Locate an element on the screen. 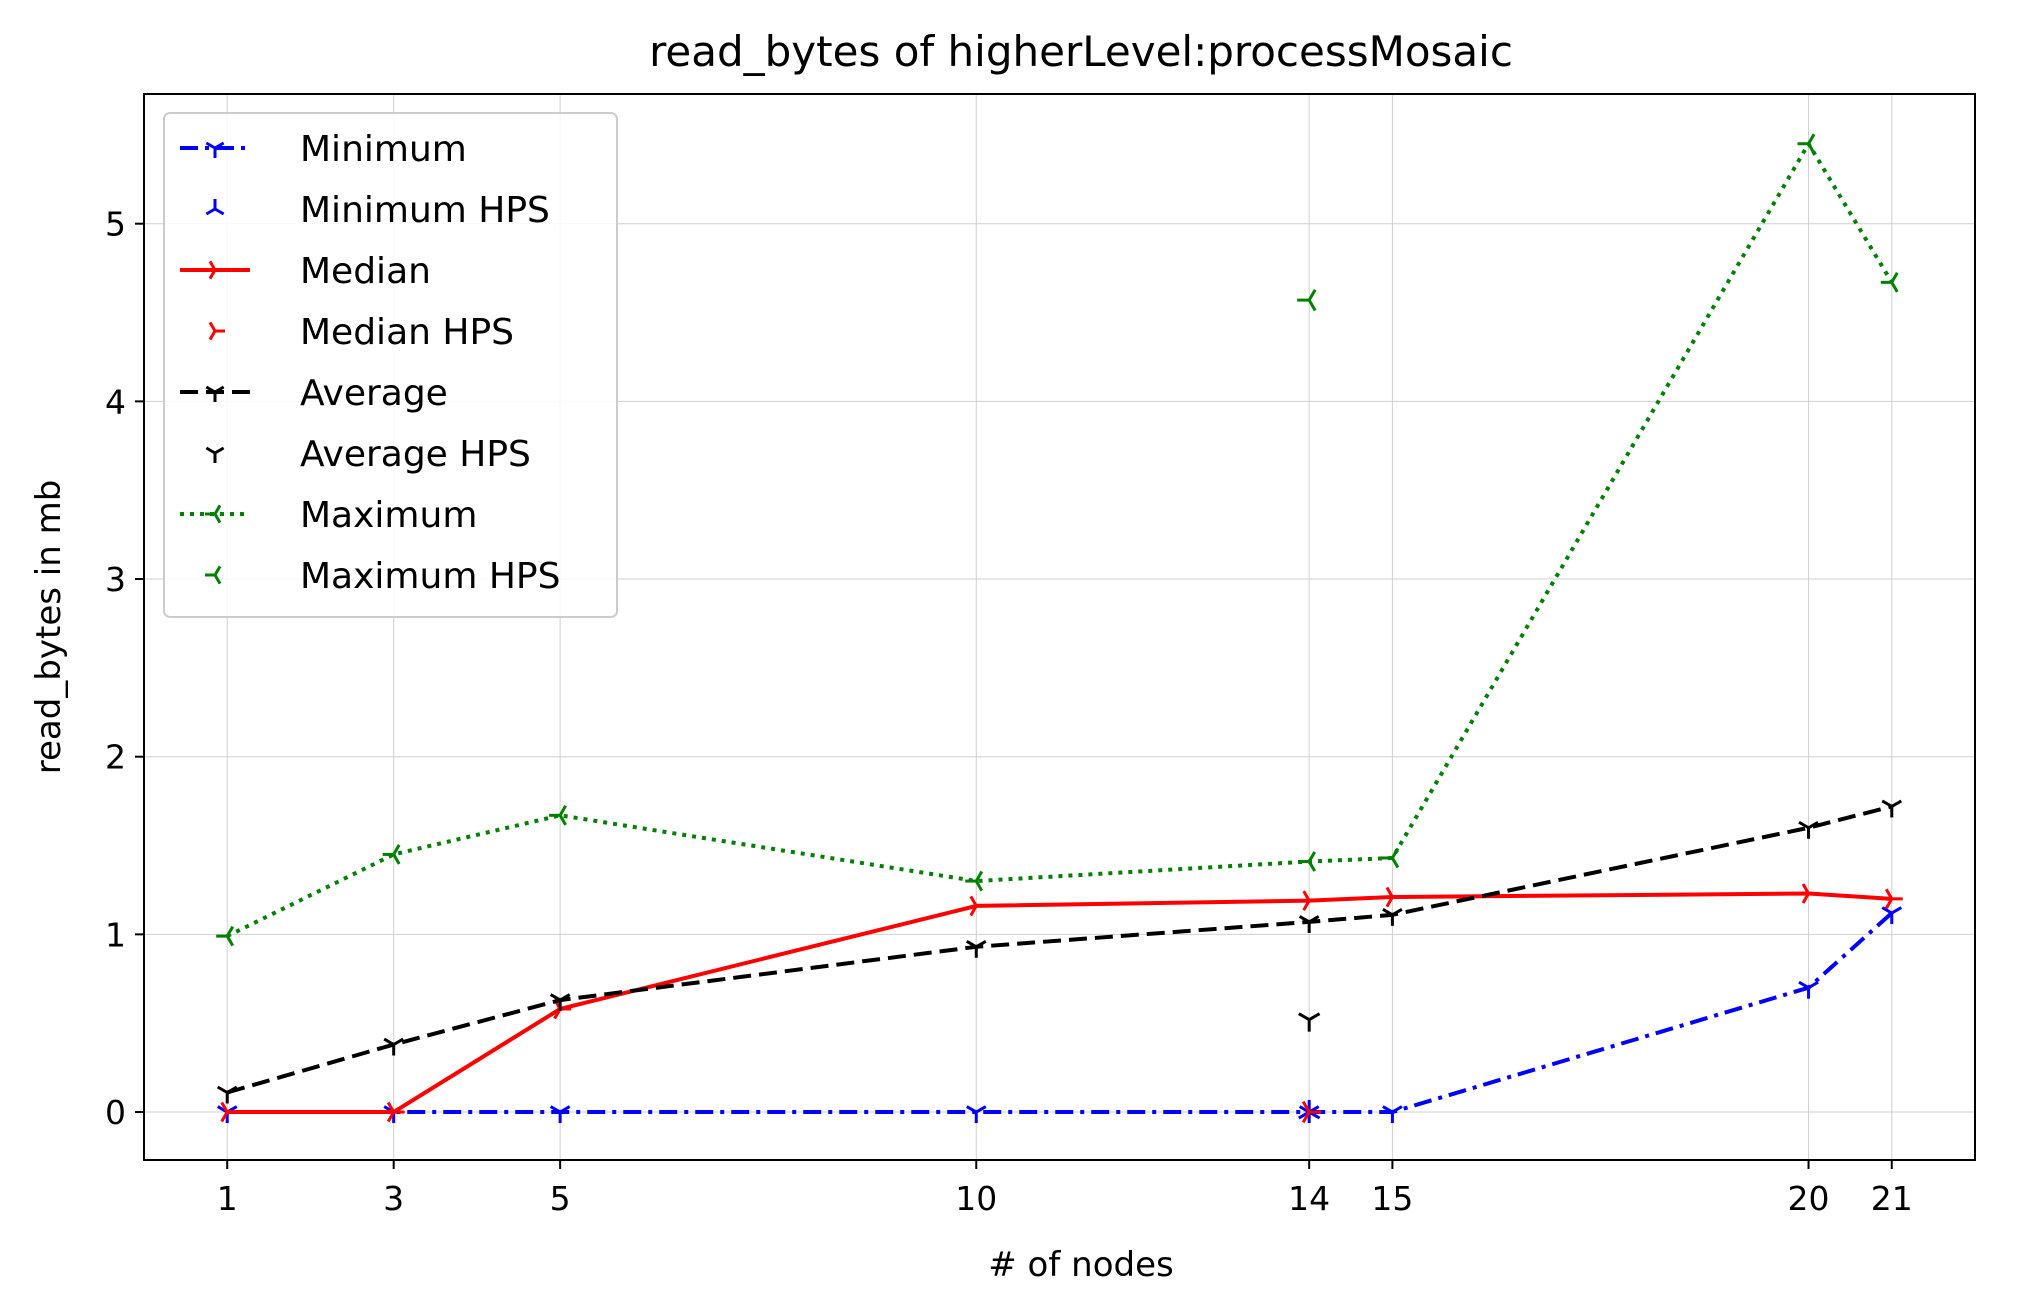 The image size is (2033, 1313). legend-label: Minimum HPS is located at coordinates (425, 210).